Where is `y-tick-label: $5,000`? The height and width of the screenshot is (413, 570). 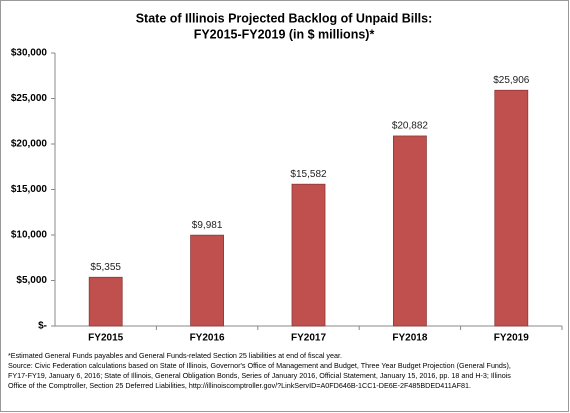
y-tick-label: $5,000 is located at coordinates (31, 280).